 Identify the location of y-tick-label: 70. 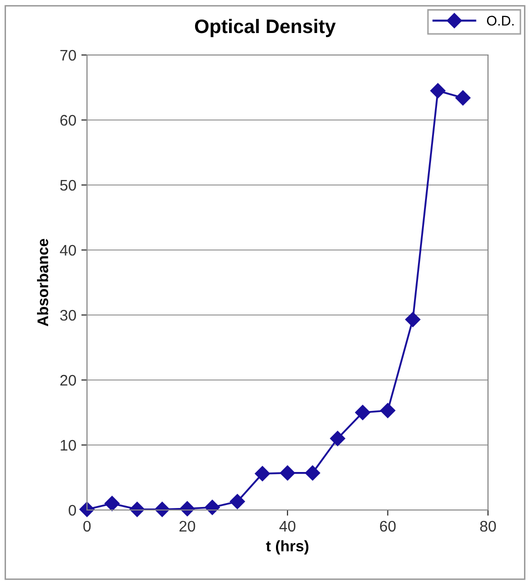
(68, 55).